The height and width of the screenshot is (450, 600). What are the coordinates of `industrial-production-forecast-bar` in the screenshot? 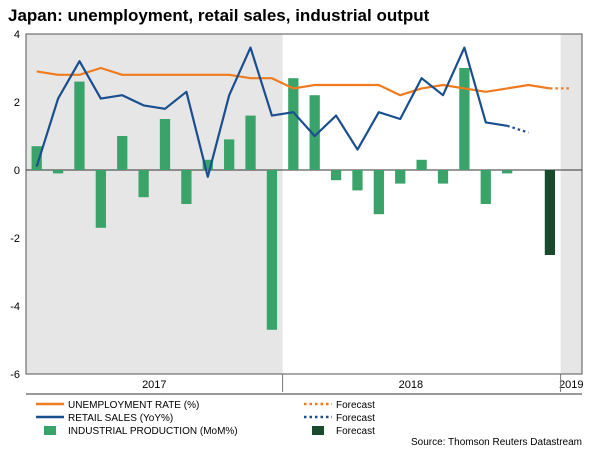 It's located at (550, 212).